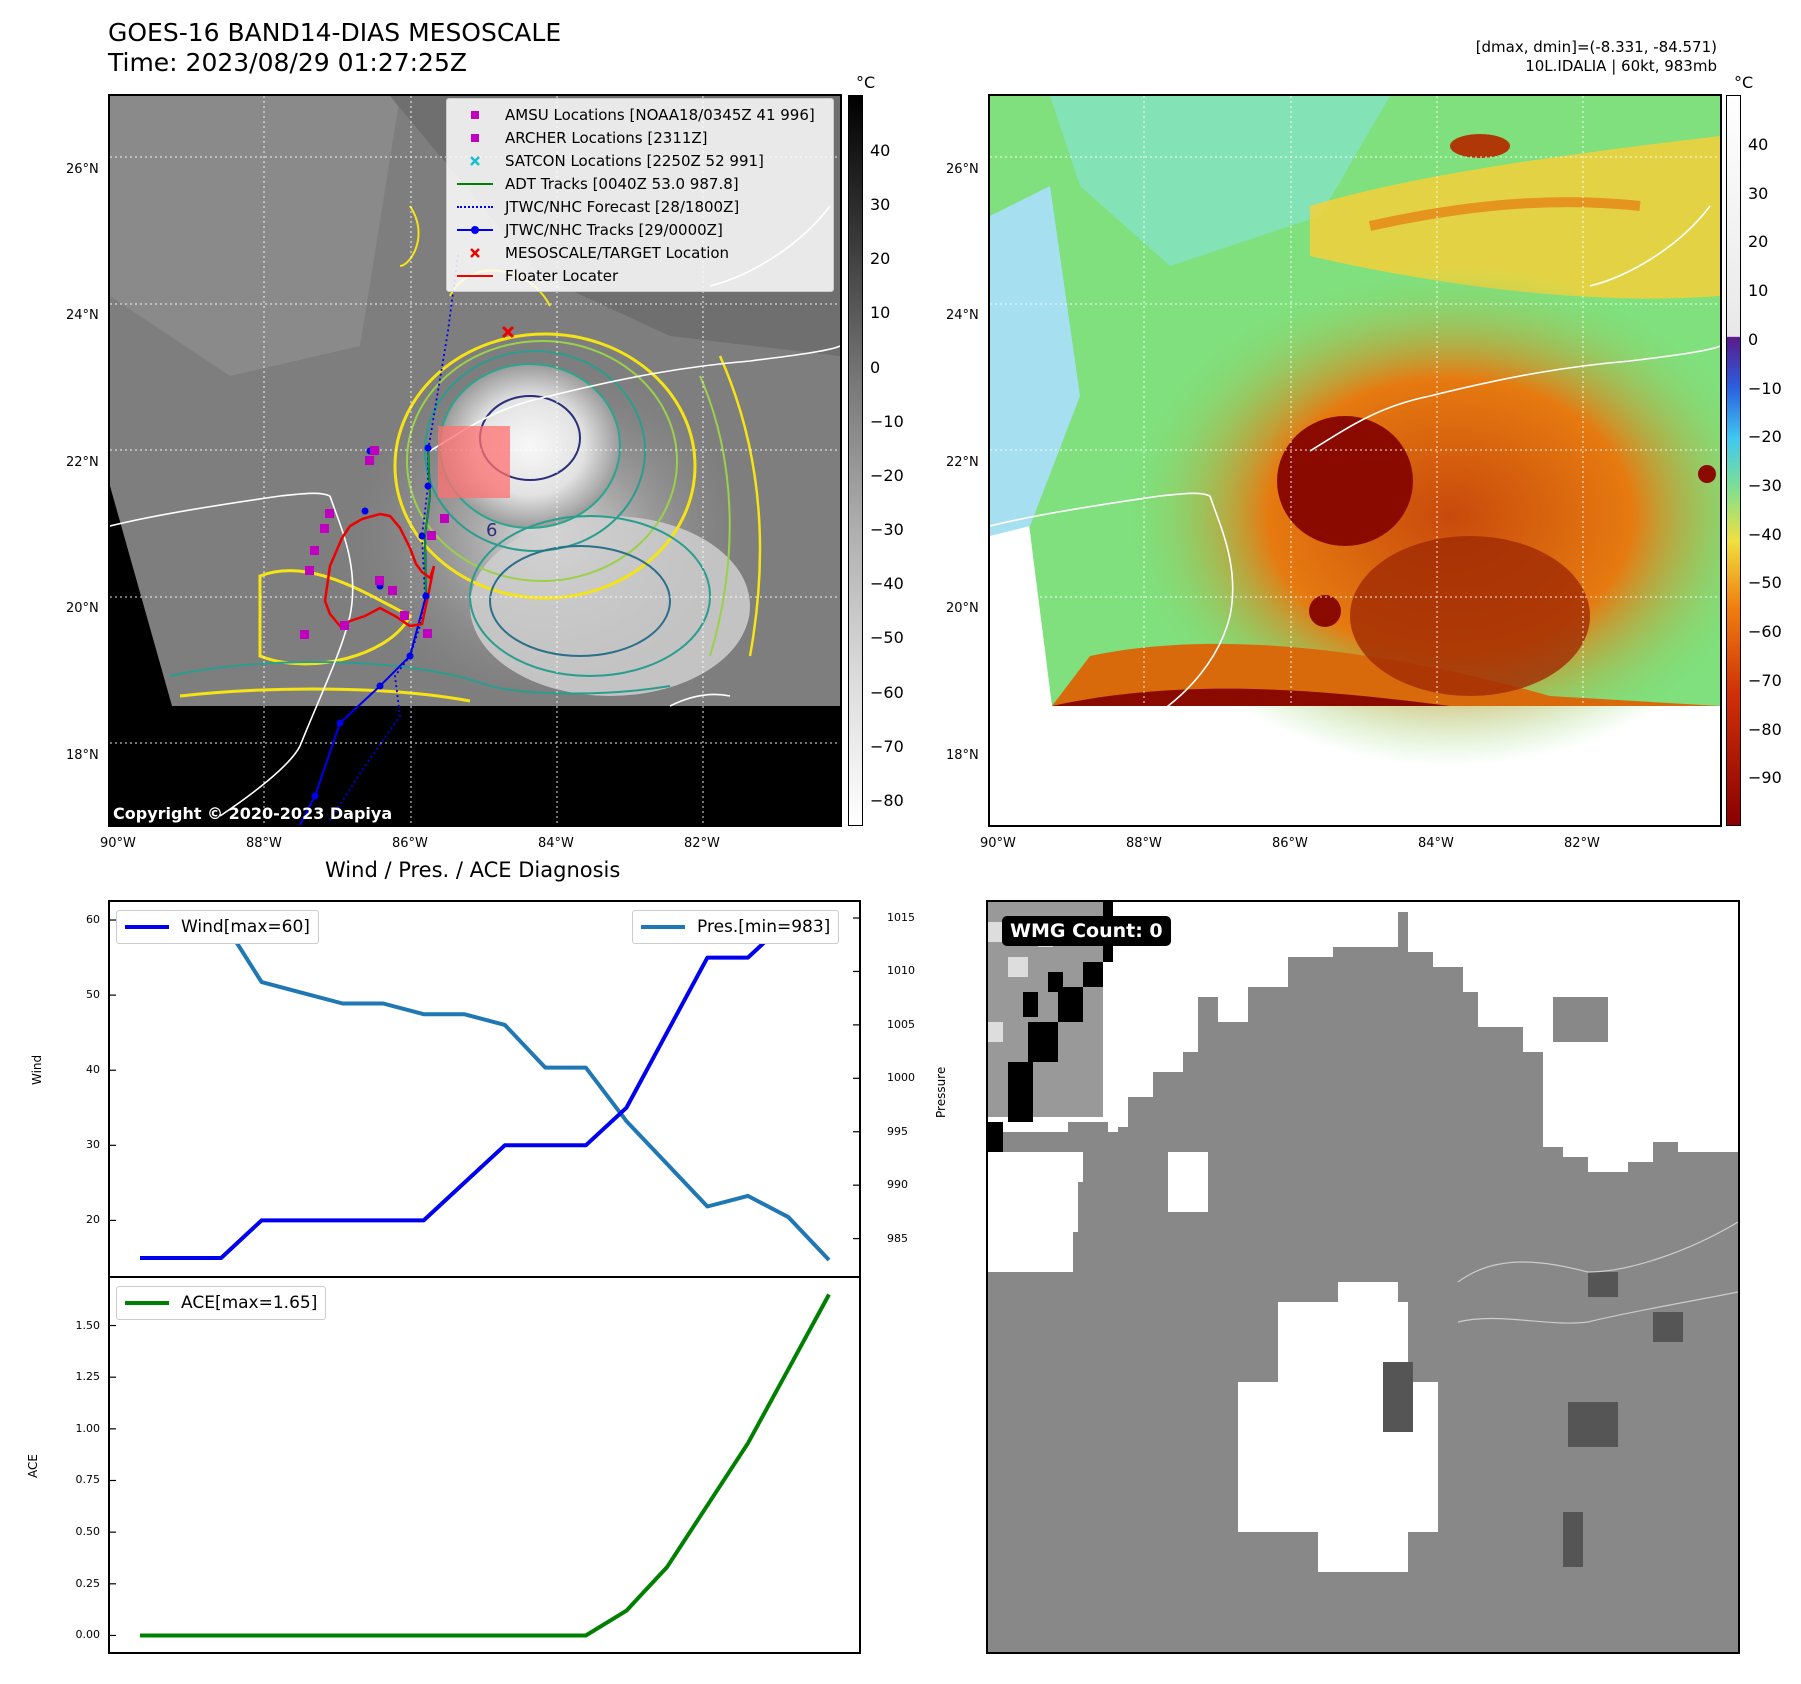 This screenshot has height=1684, width=1801. What do you see at coordinates (33, 1466) in the screenshot?
I see `ace-axis-title: ACE` at bounding box center [33, 1466].